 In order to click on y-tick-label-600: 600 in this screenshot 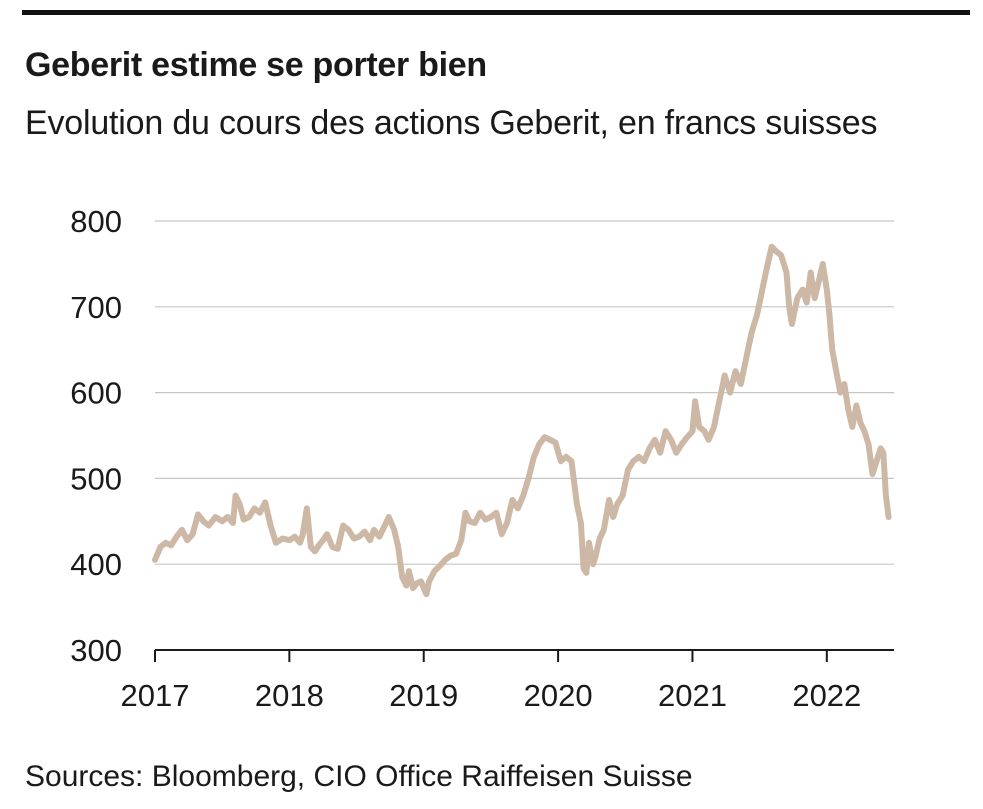, I will do `click(96, 393)`.